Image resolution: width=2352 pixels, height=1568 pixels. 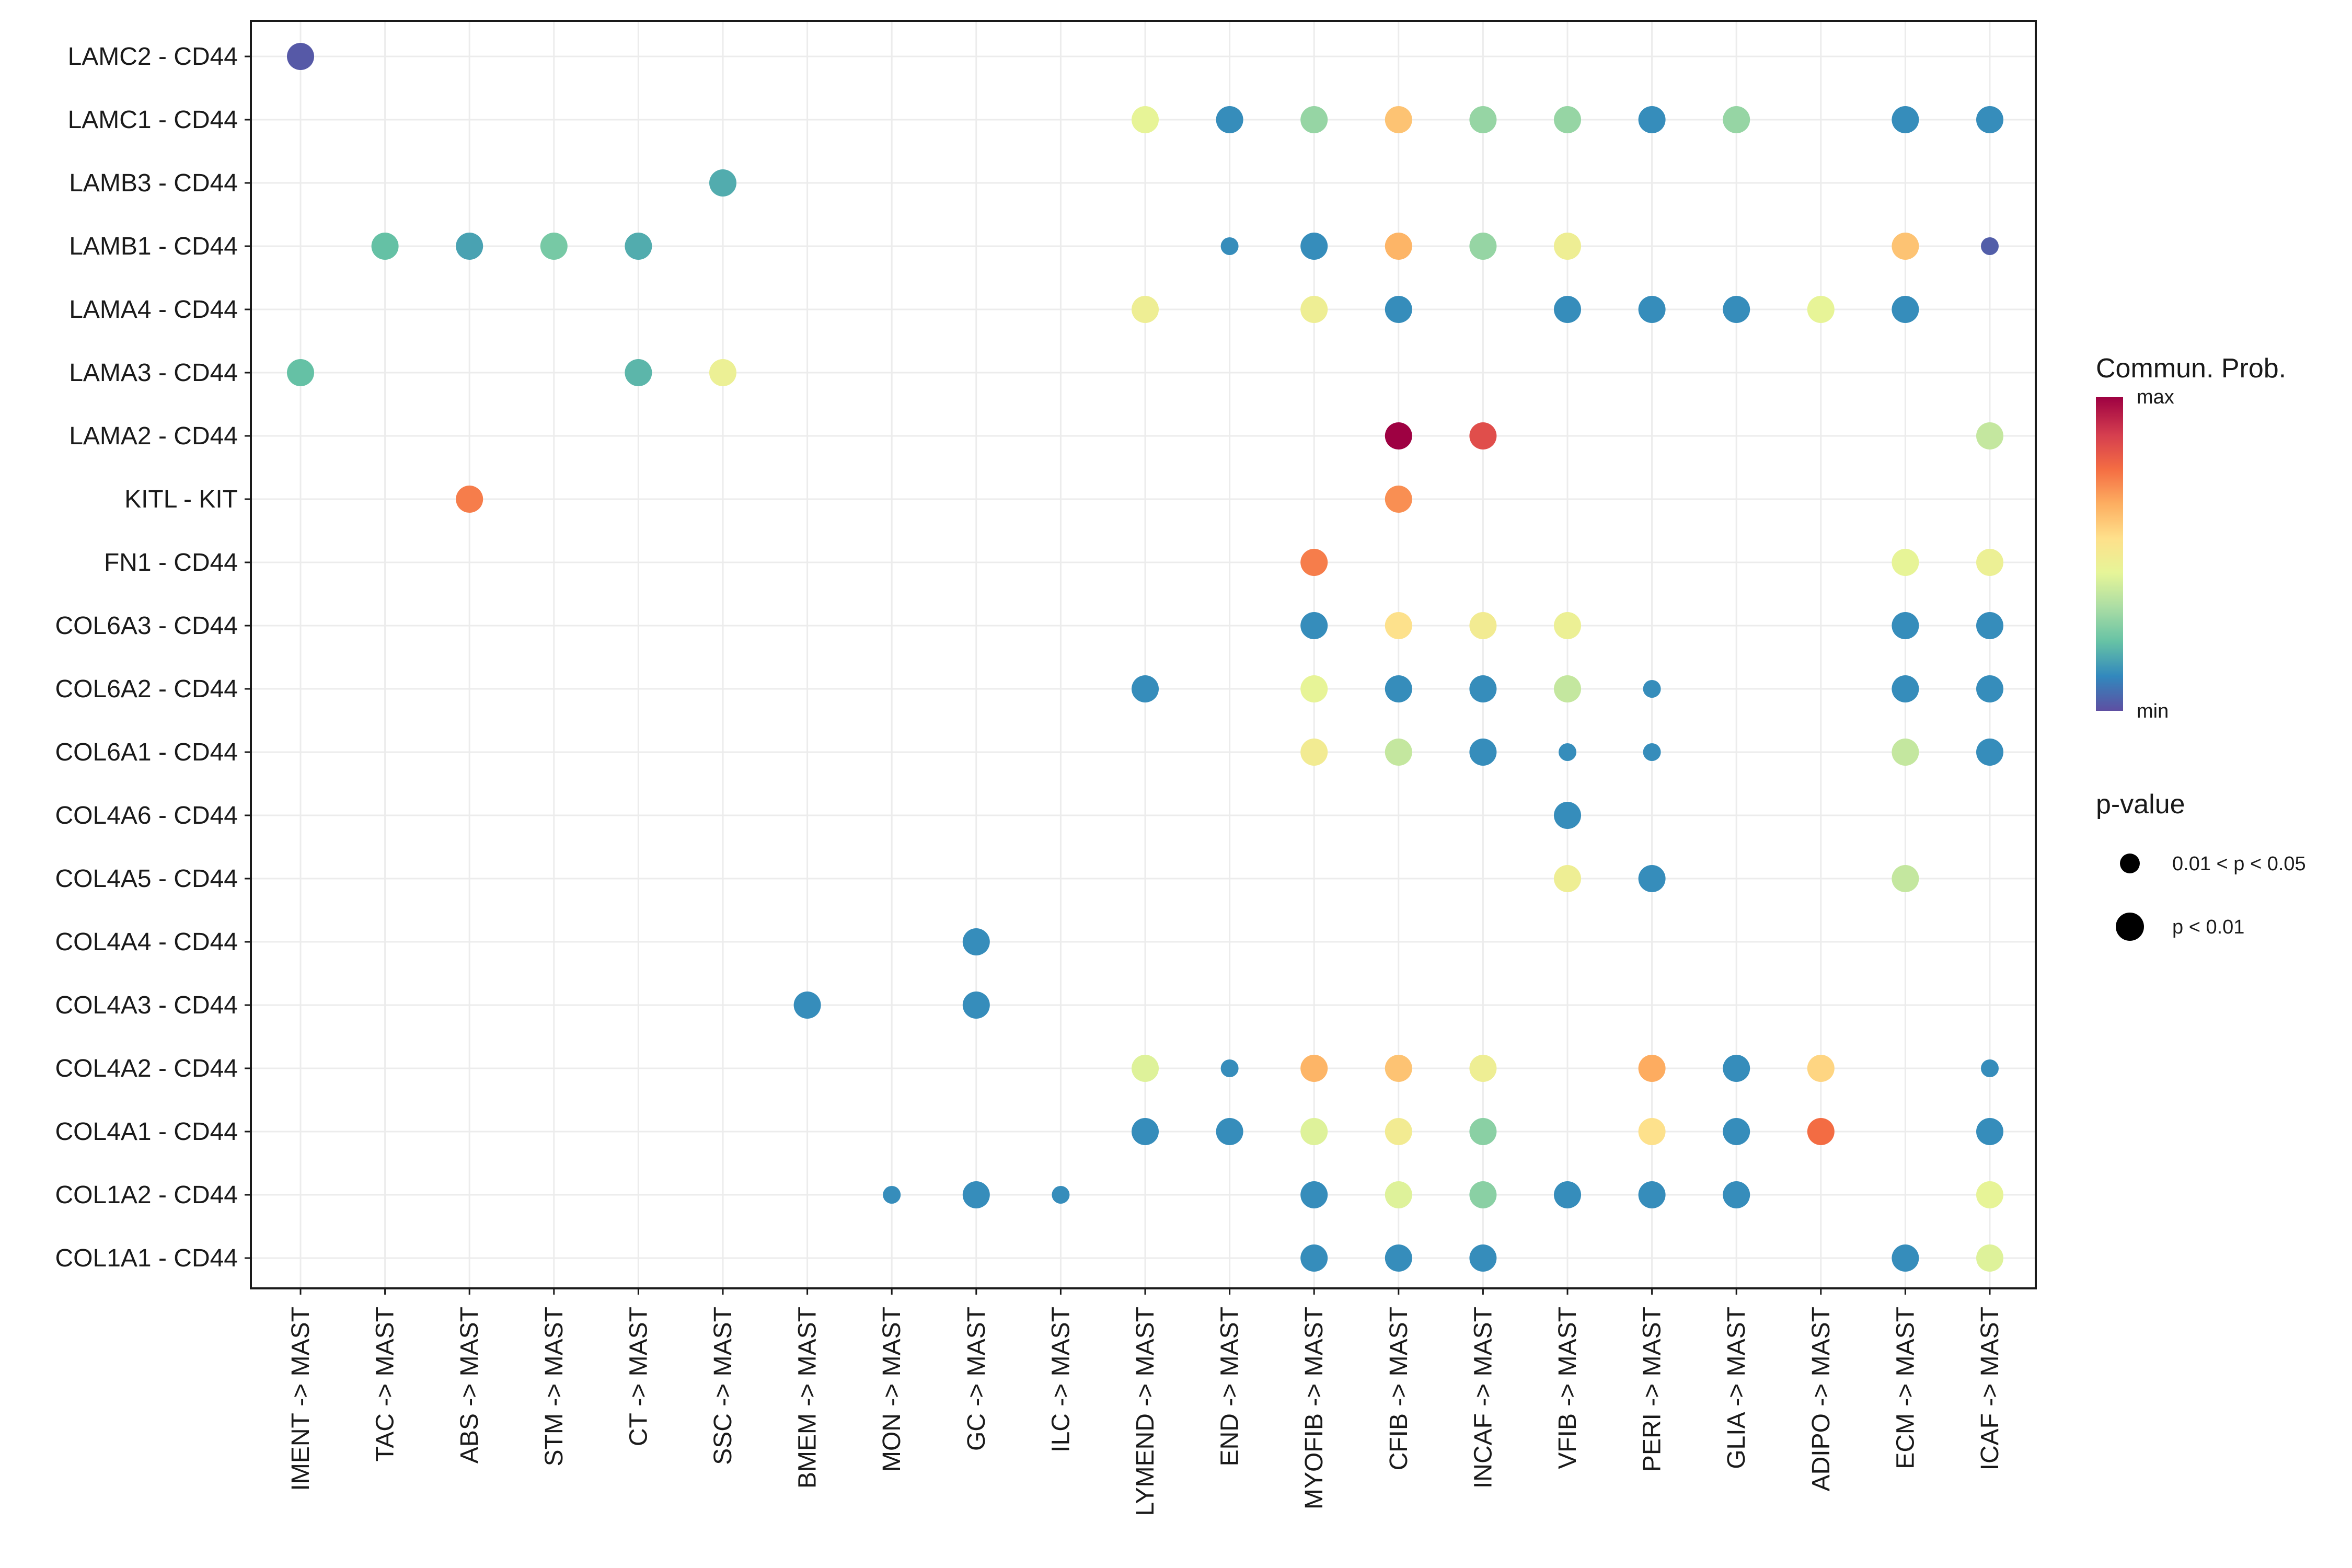 I want to click on y-tick-label: COL1A2 - CD44, so click(x=146, y=1195).